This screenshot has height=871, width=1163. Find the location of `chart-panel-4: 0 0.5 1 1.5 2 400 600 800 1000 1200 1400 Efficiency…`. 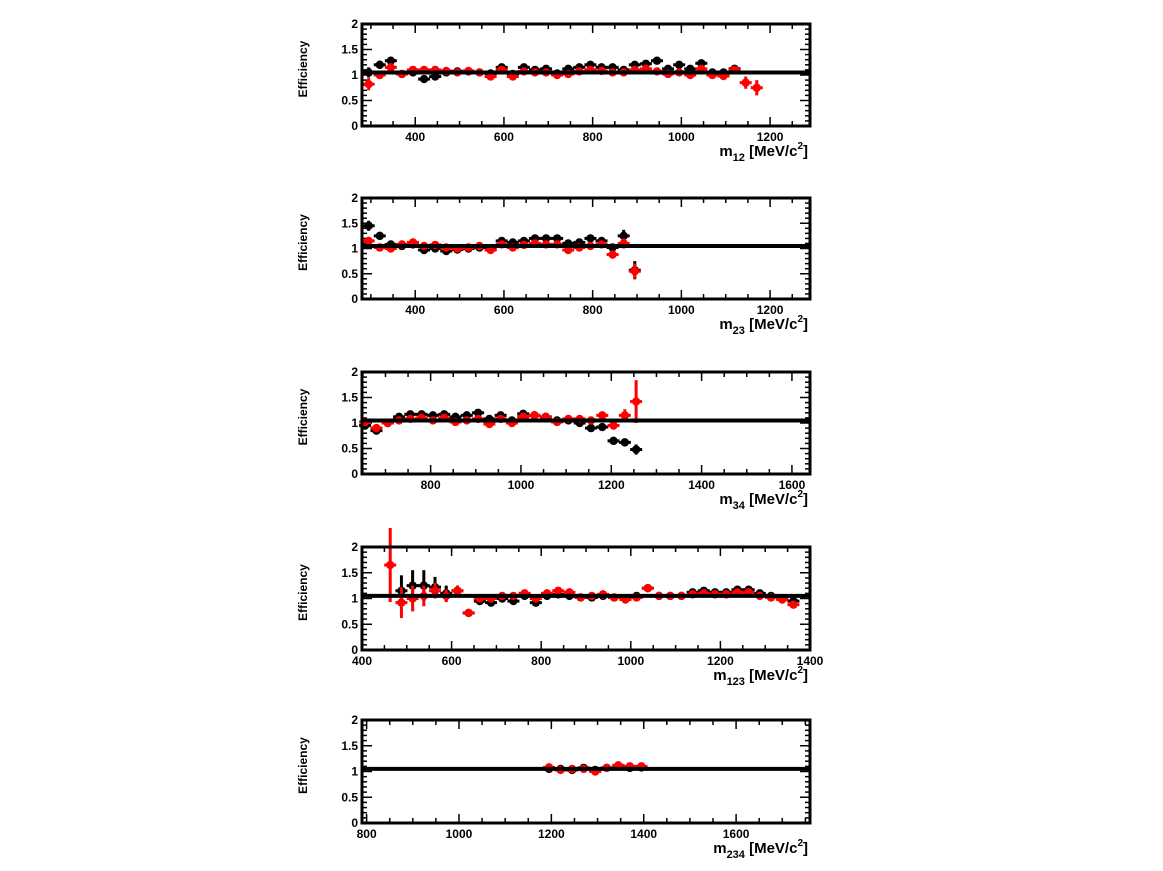

chart-panel-4: 0 0.5 1 1.5 2 400 600 800 1000 1200 1400 Efficiency… is located at coordinates (560, 607).